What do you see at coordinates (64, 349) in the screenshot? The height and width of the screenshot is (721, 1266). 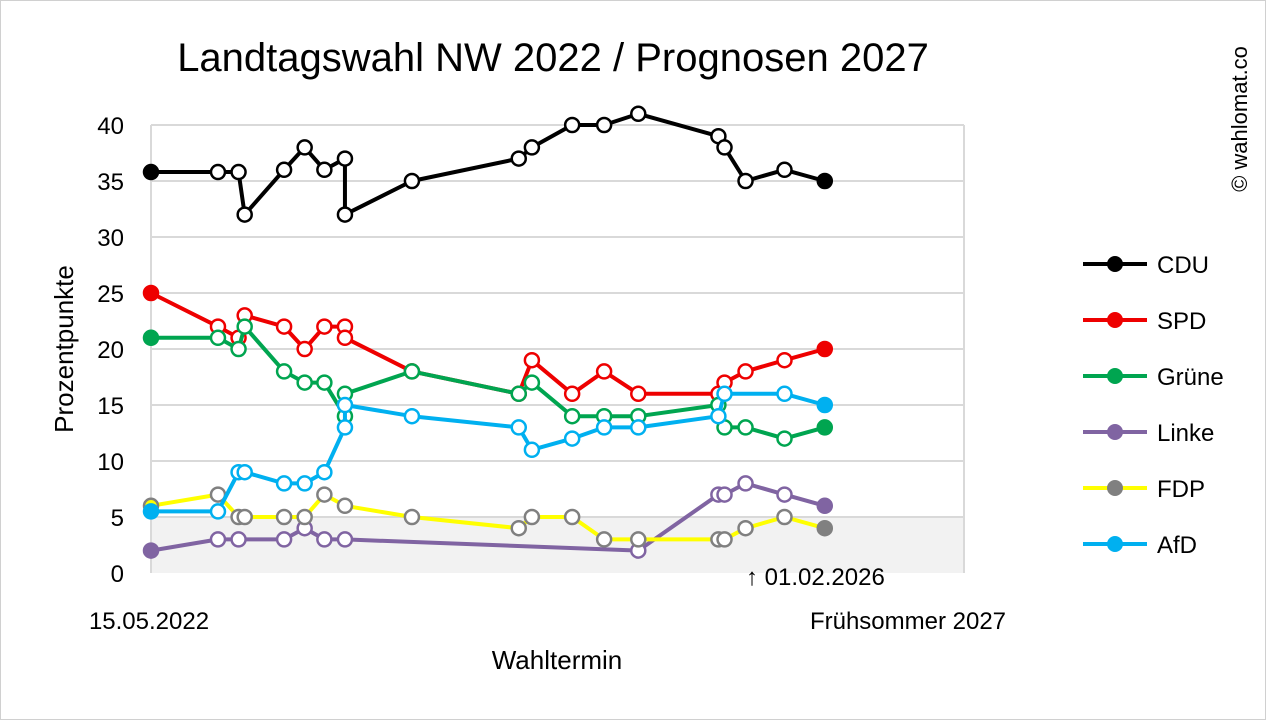 I see `y-axis-label: Prozentpunkte` at bounding box center [64, 349].